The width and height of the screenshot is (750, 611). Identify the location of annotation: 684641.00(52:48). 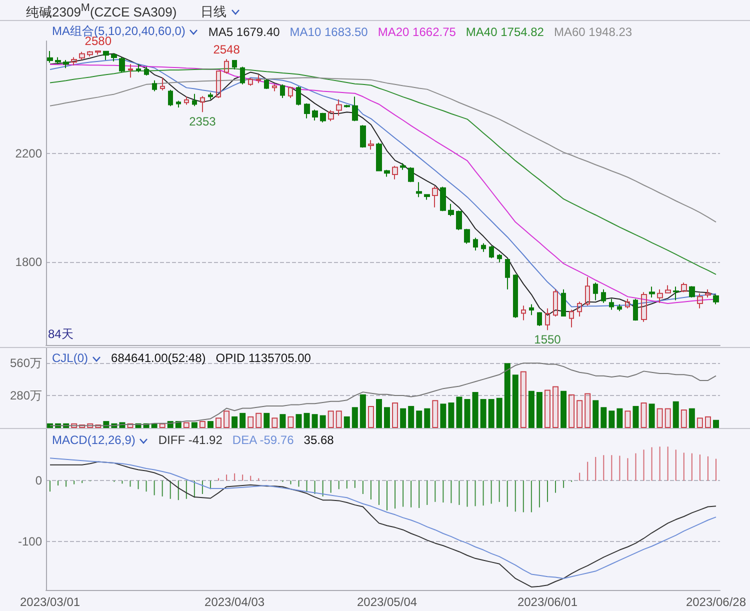
(158, 358).